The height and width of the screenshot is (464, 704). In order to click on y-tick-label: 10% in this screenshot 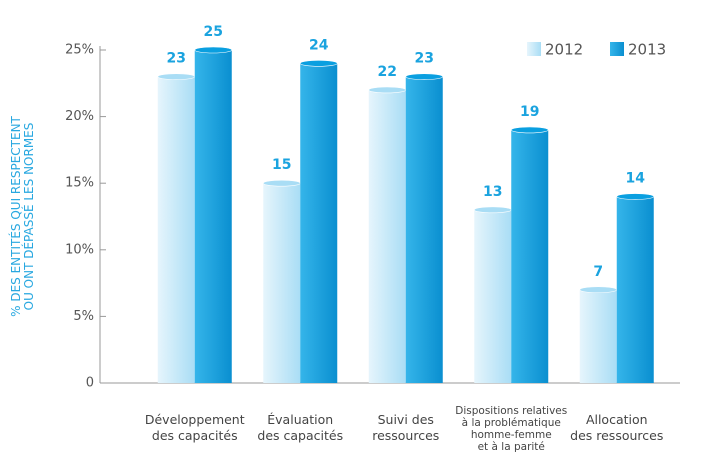, I will do `click(79, 249)`.